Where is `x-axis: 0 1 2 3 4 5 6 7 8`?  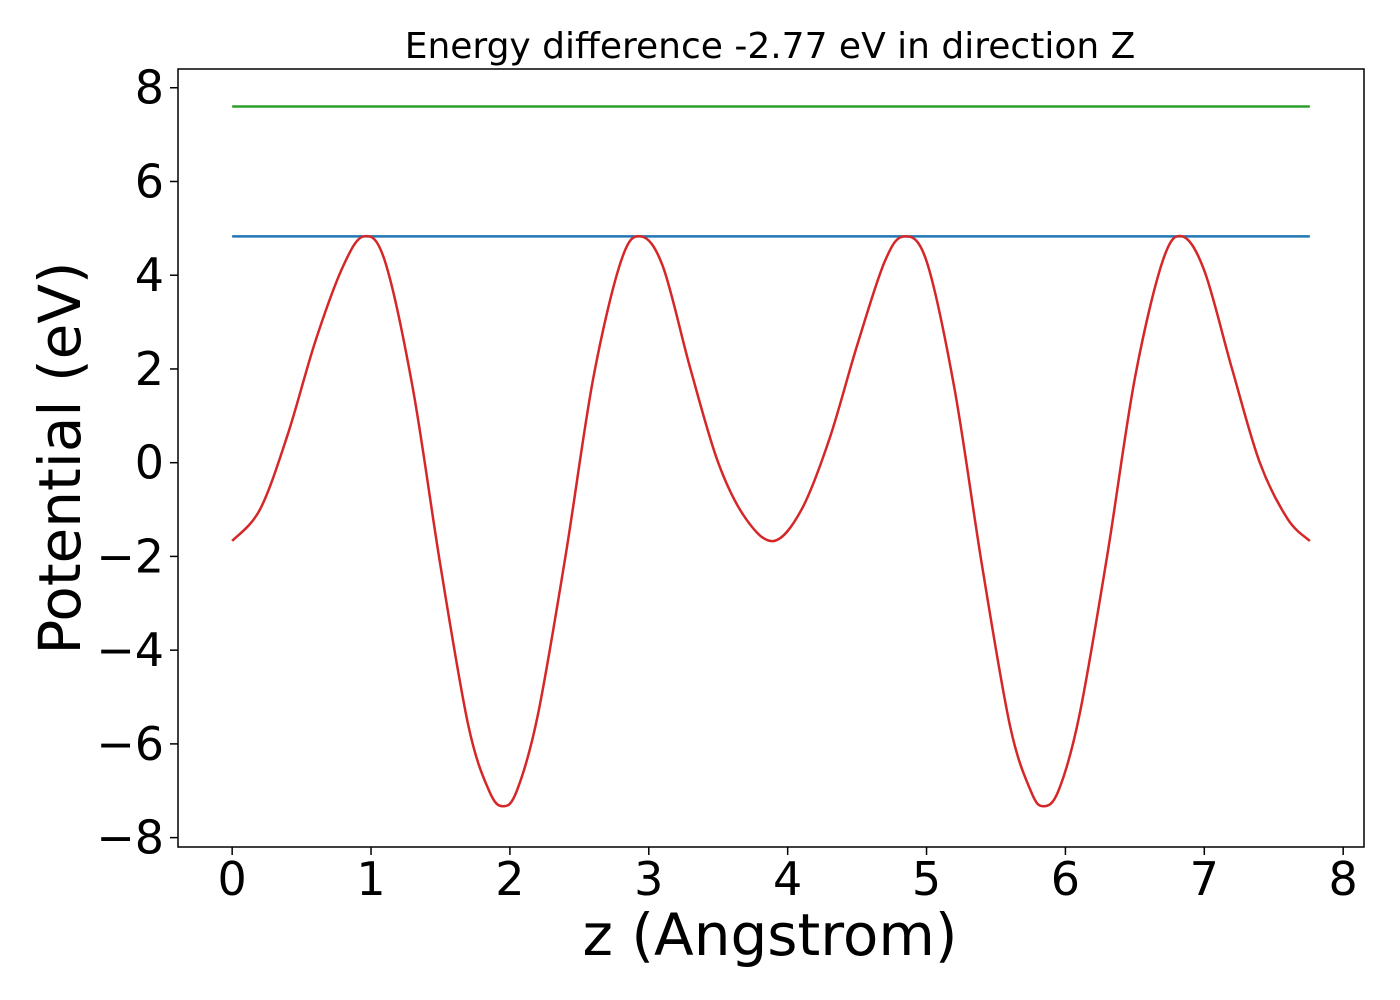
x-axis: 0 1 2 3 4 5 6 7 8 is located at coordinates (788, 876).